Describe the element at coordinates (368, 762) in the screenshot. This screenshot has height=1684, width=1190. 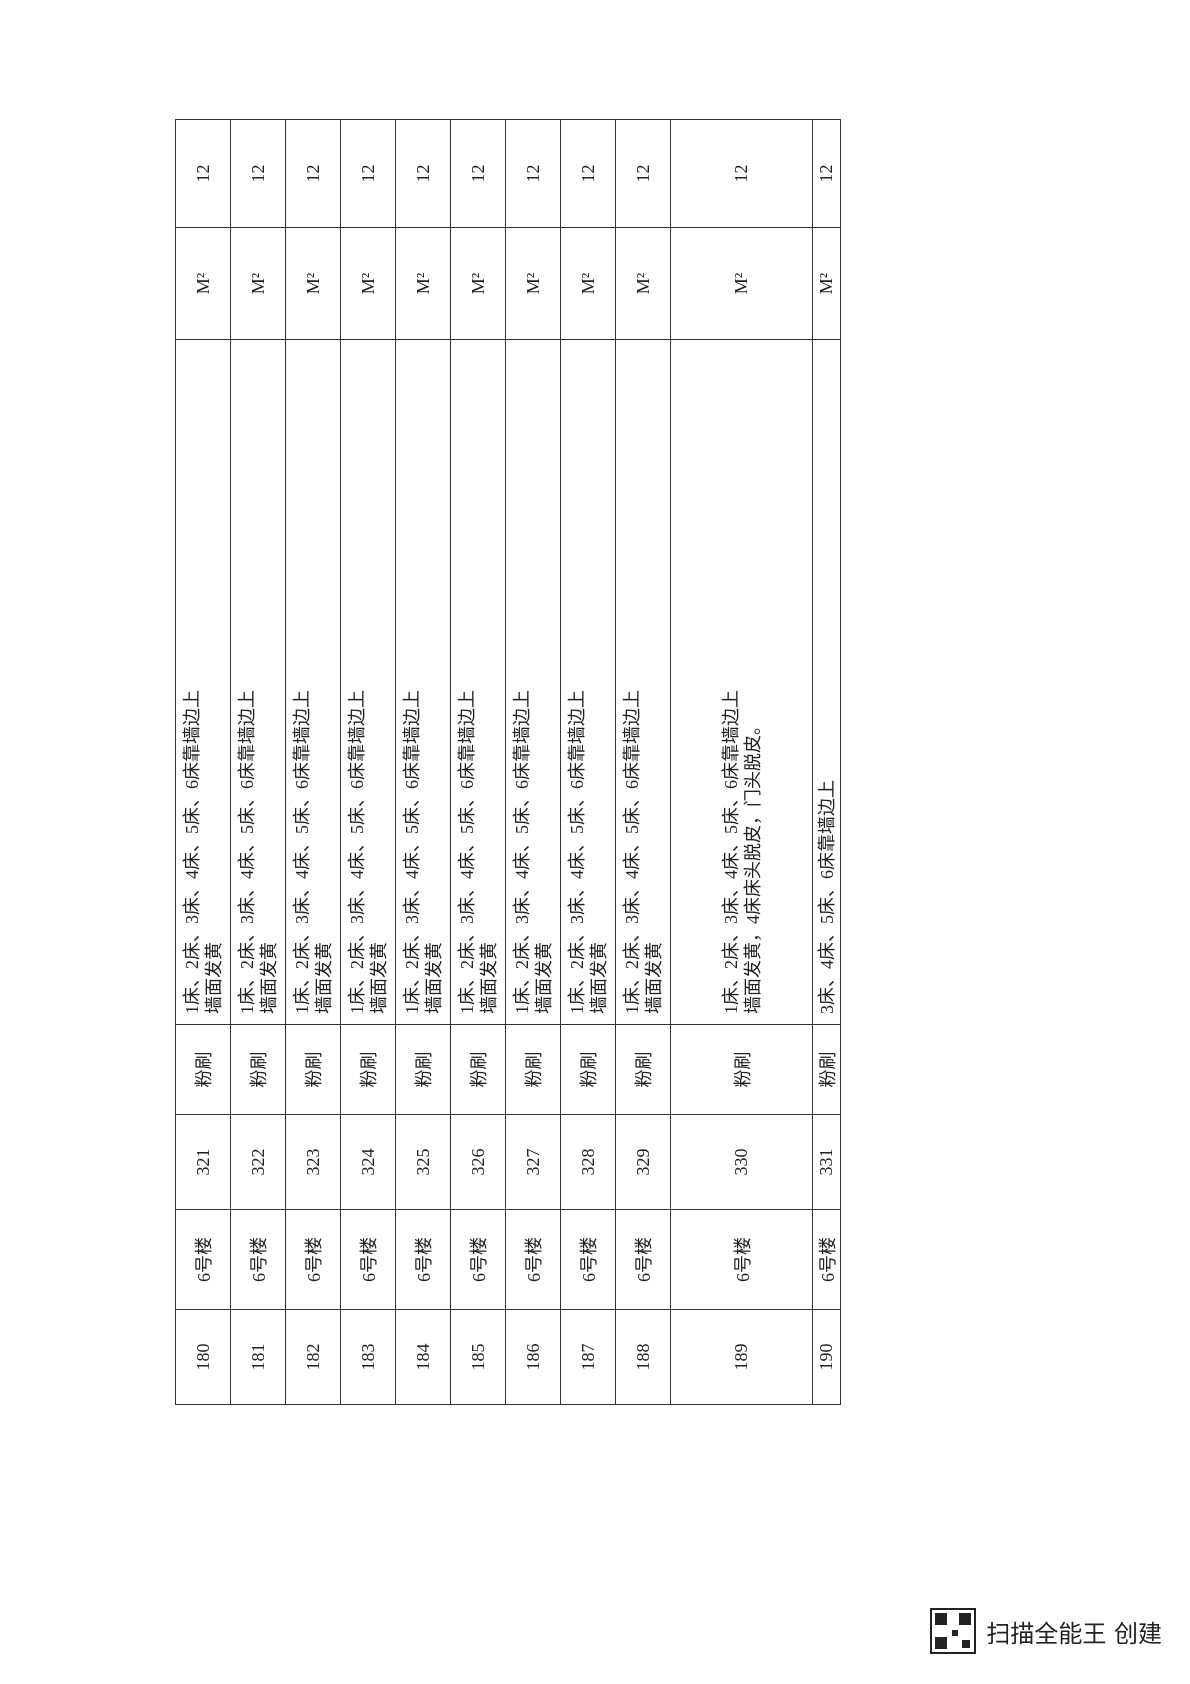
I see `table-row: 183 6号楼 324 粉刷 1床、2床、3床、4床、5床、6床靠墙边上 墙面发黄 M² 12` at that location.